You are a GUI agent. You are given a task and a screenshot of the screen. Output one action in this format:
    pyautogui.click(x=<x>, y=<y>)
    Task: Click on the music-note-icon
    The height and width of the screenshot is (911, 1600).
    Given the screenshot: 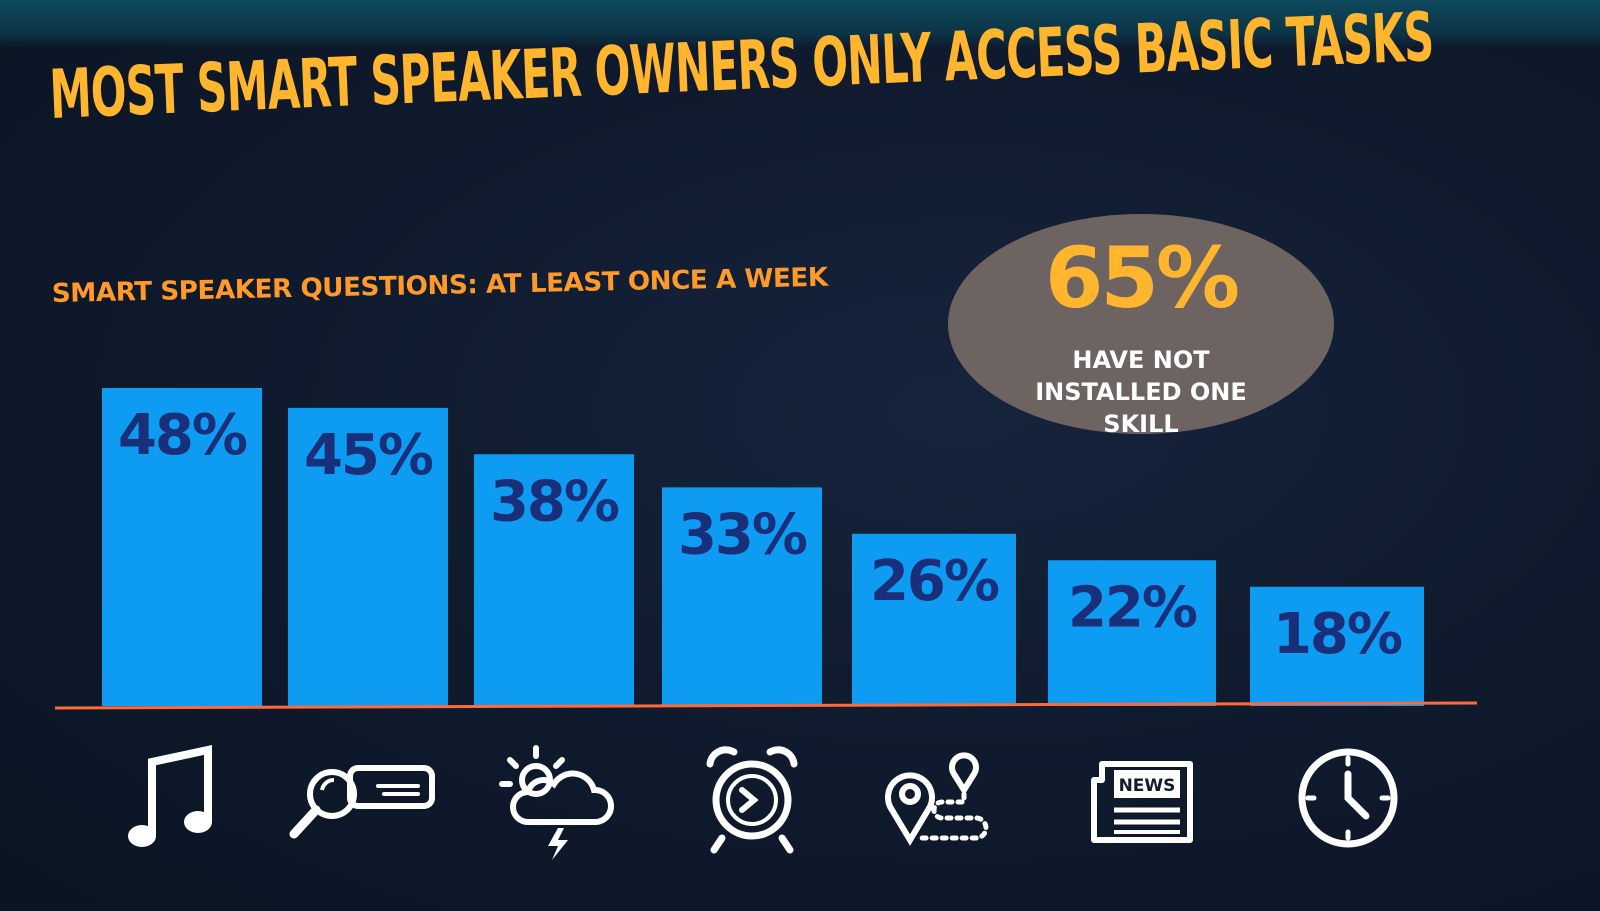 What is the action you would take?
    pyautogui.click(x=170, y=796)
    